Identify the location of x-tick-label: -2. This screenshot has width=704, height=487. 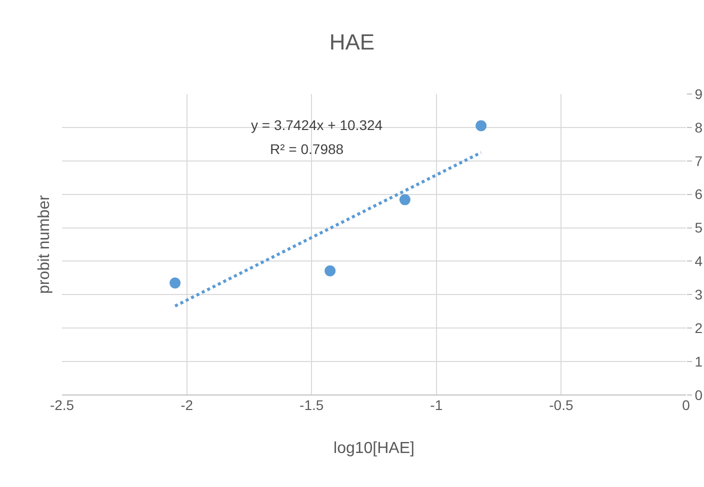
(187, 405).